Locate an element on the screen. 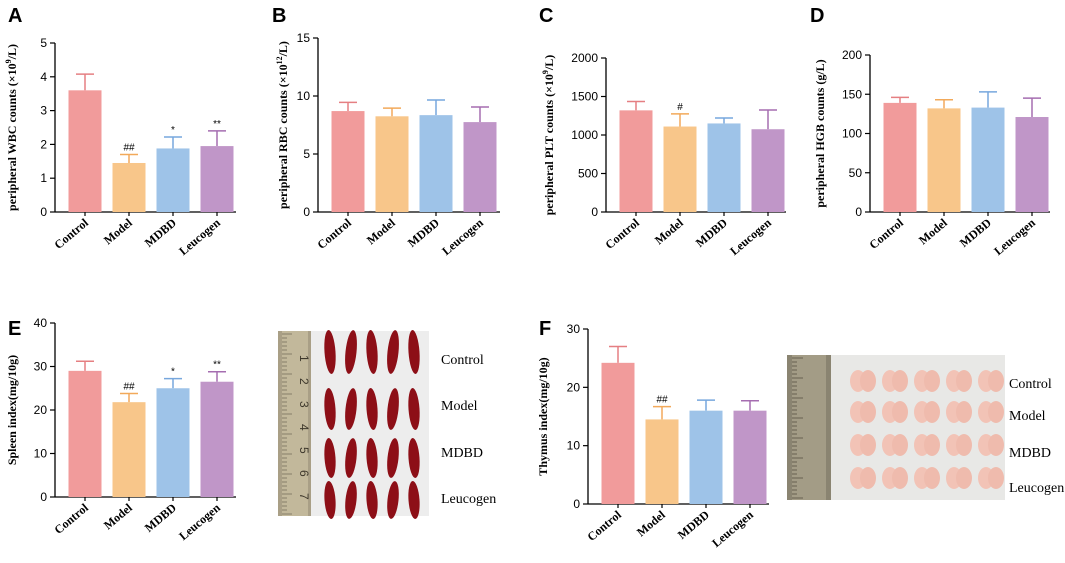 This screenshot has height=563, width=1065. panel-label: B is located at coordinates (279, 16).